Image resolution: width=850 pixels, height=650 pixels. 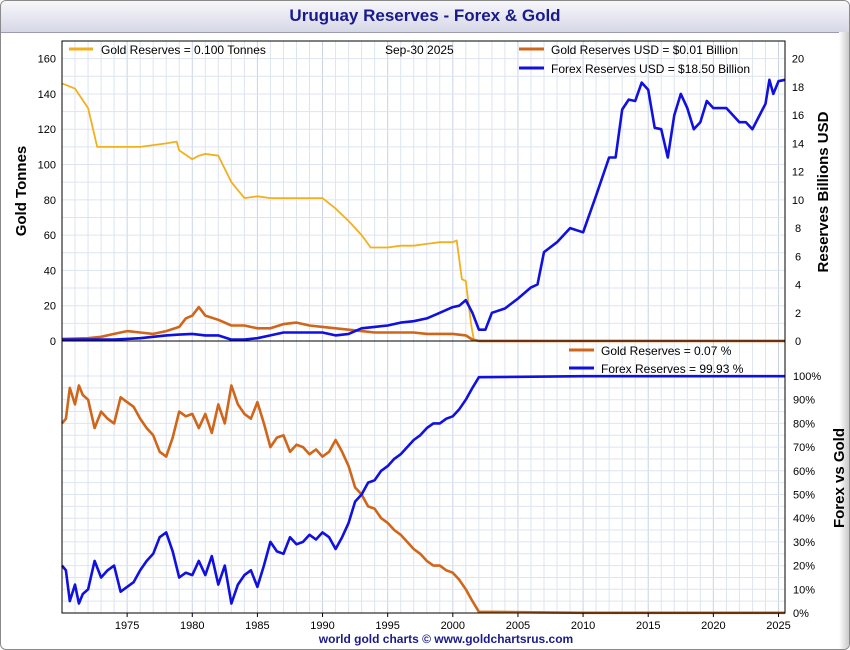 I want to click on right-y-tick-label: 2, so click(x=798, y=314).